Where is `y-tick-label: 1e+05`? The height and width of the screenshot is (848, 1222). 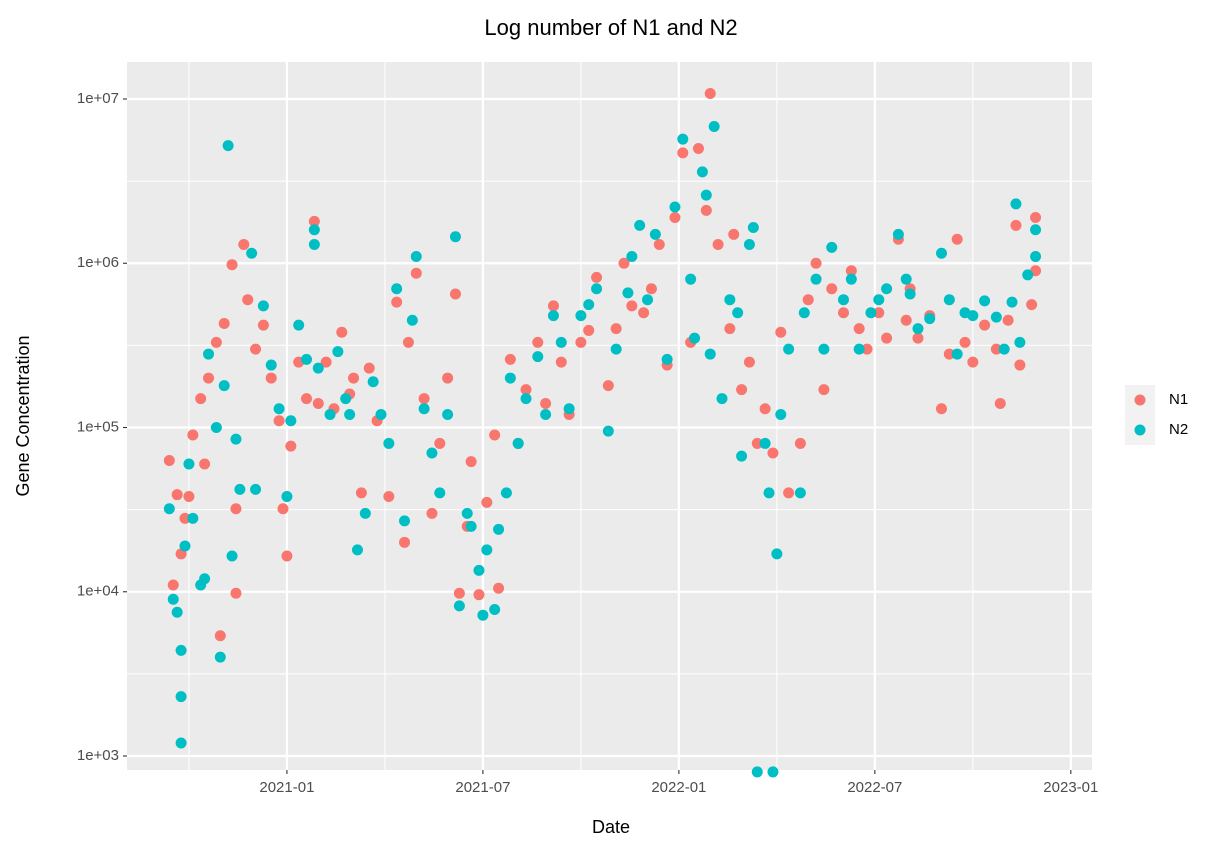 y-tick-label: 1e+05 is located at coordinates (98, 426).